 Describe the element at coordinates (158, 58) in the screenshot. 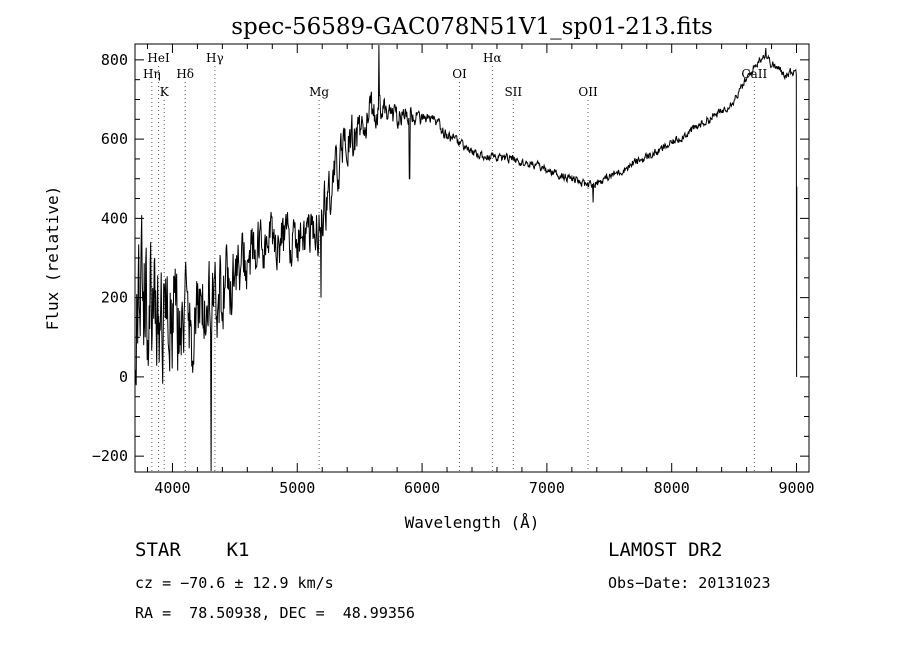

I see `spectral-line-label: HeI` at that location.